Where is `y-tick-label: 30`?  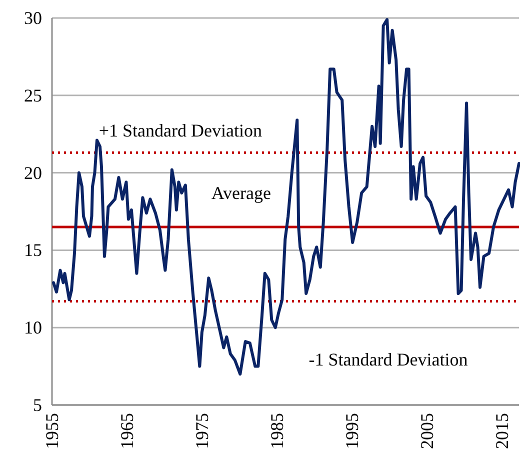 y-tick-label: 30 is located at coordinates (33, 18).